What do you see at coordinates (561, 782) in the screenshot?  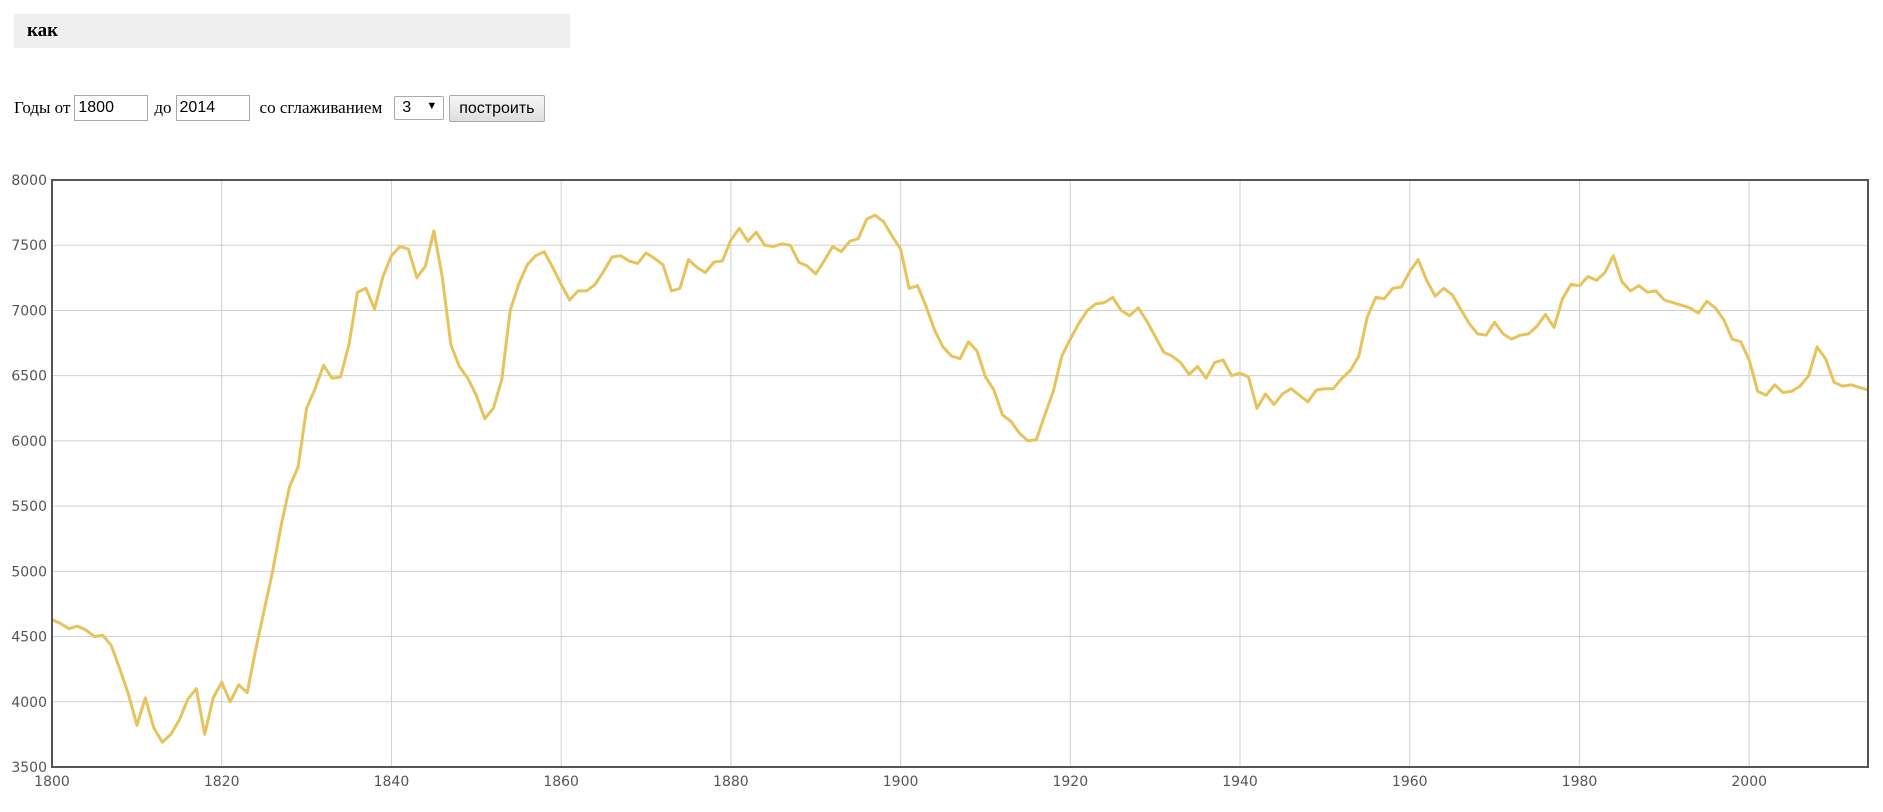 I see `x-tick-label: 1860` at bounding box center [561, 782].